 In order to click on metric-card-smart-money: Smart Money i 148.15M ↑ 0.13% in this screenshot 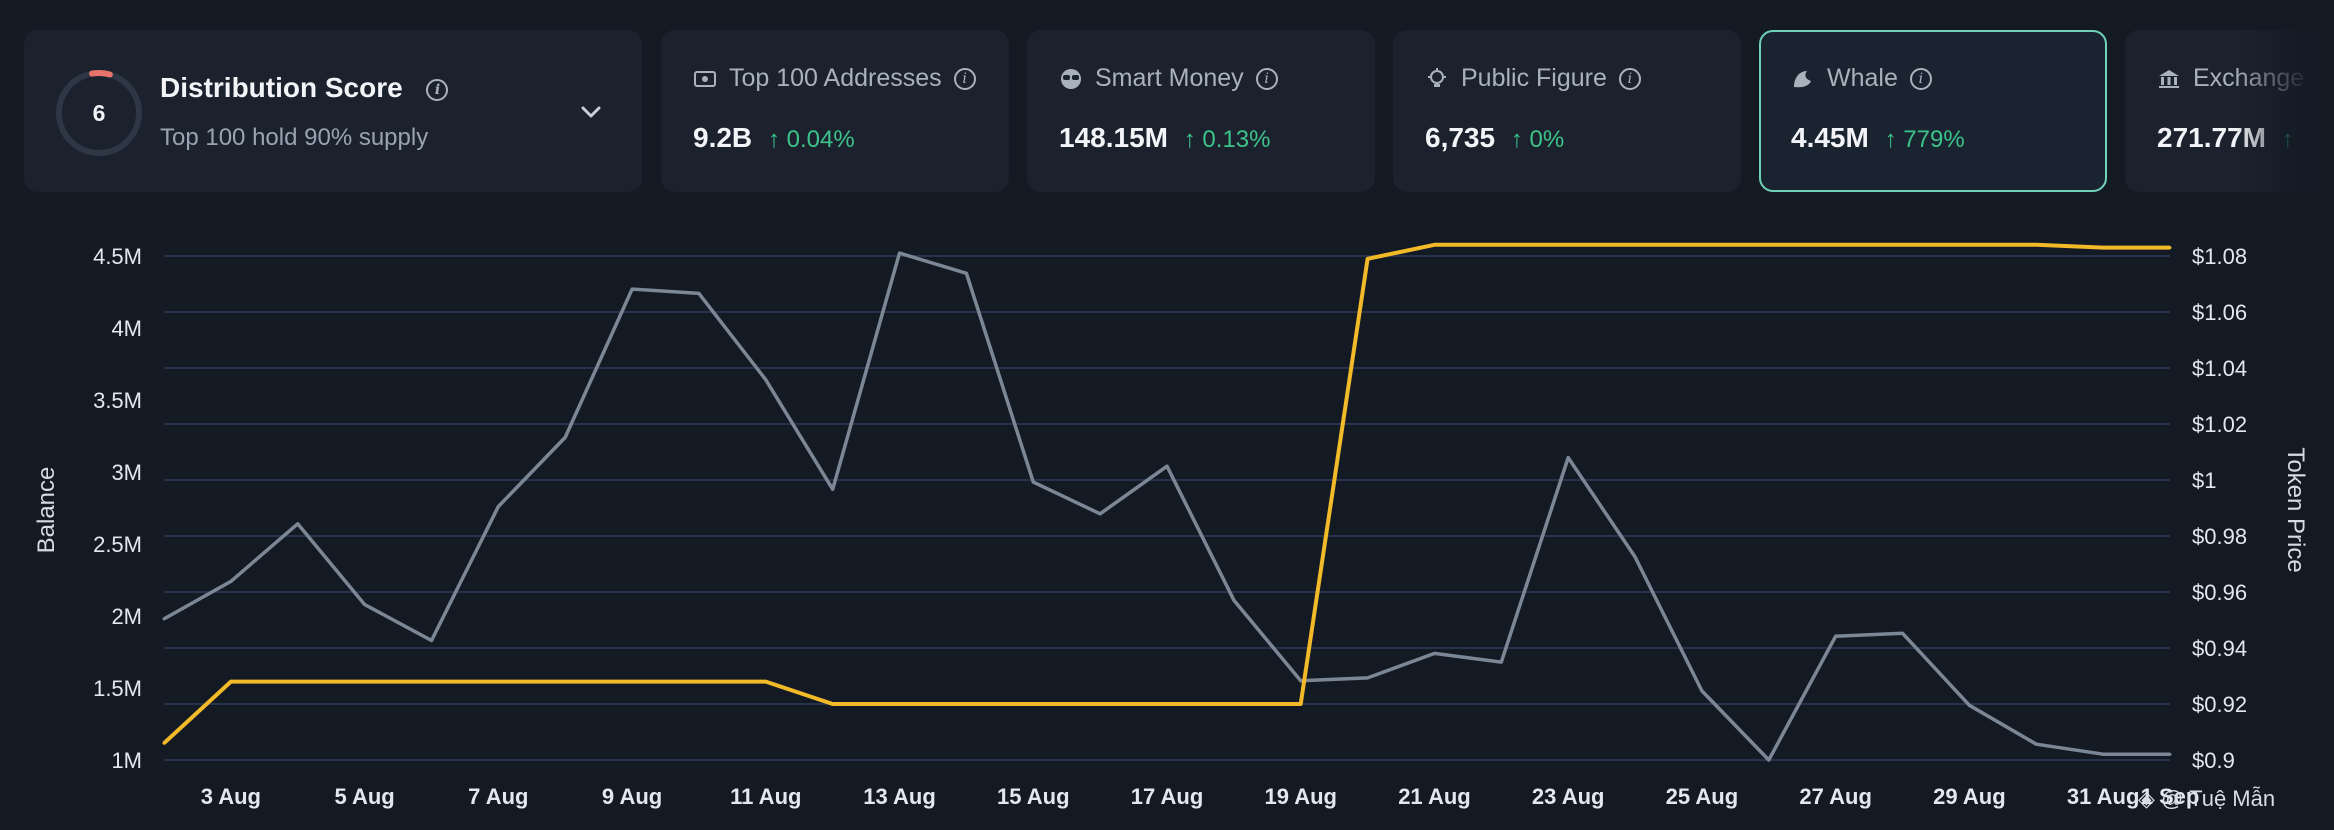, I will do `click(1201, 111)`.